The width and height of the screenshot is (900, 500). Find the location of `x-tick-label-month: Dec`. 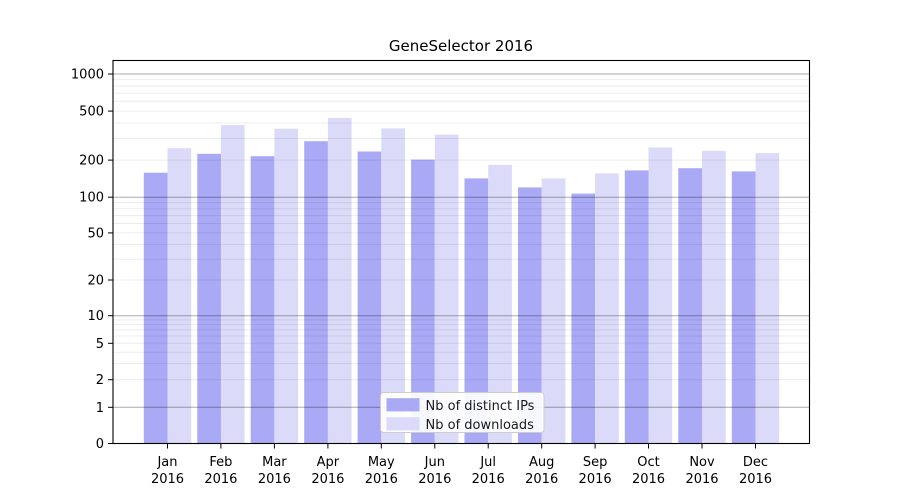

x-tick-label-month: Dec is located at coordinates (755, 462).